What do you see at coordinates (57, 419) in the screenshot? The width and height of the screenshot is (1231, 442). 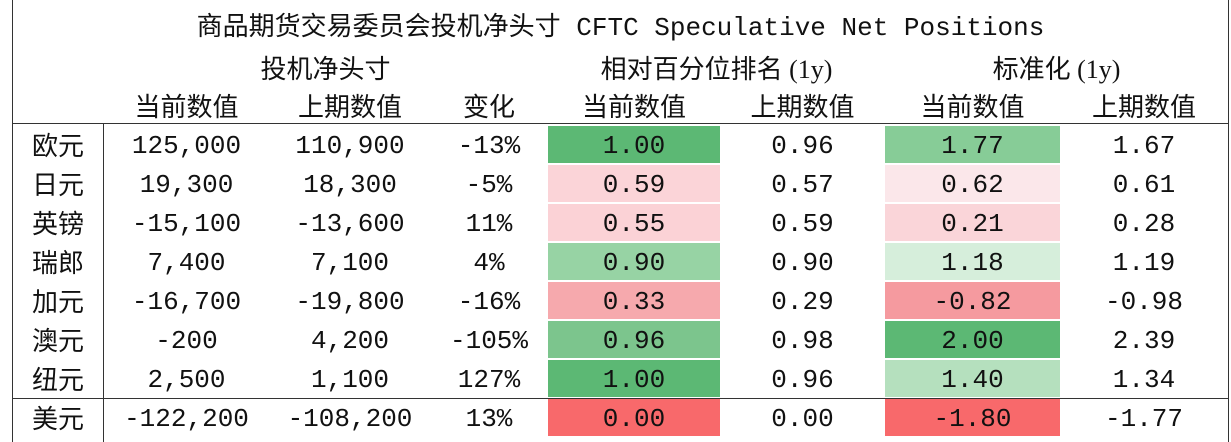 I see `row-label: 美元` at bounding box center [57, 419].